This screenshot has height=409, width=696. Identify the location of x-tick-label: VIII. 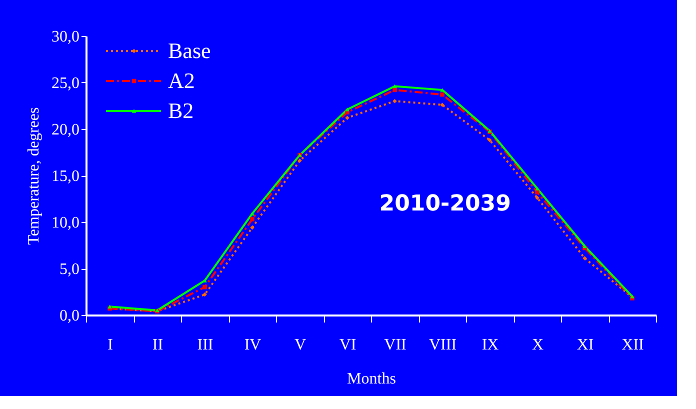
(442, 345).